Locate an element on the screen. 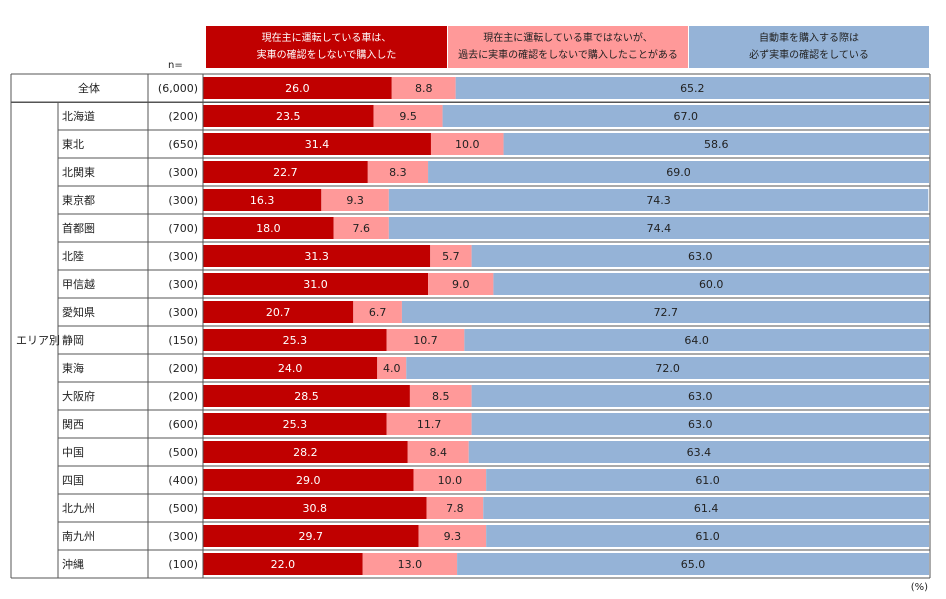 The height and width of the screenshot is (599, 946). category-label: 東海 is located at coordinates (73, 368).